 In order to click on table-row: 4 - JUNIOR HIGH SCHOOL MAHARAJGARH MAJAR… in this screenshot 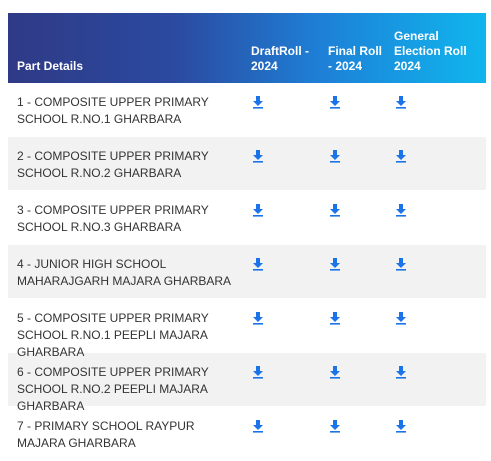, I will do `click(247, 272)`.